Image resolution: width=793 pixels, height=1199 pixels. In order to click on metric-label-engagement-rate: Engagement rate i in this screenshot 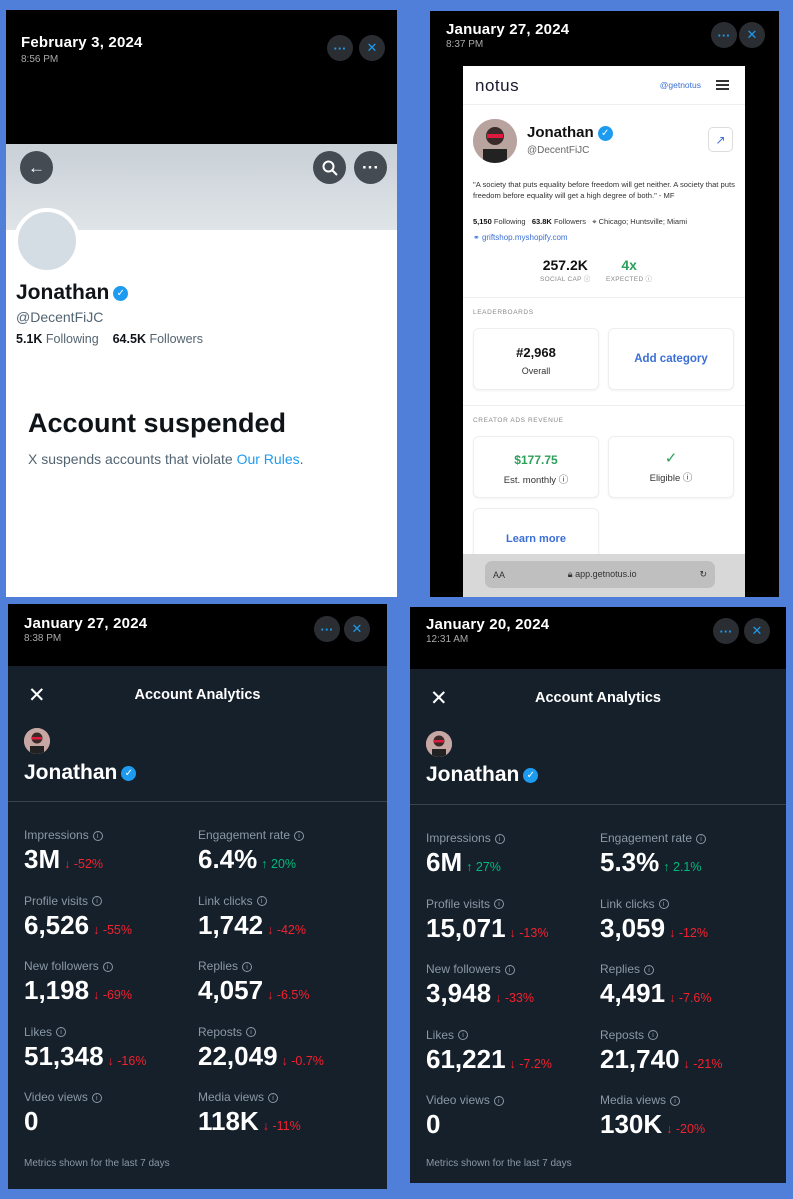, I will do `click(251, 835)`.